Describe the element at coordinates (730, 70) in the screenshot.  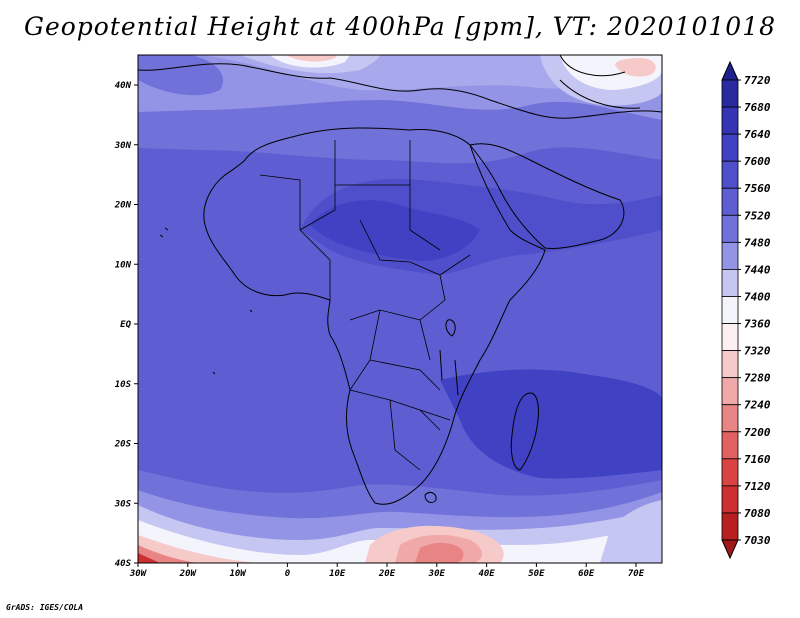
I see `colorbar-top-arrow` at that location.